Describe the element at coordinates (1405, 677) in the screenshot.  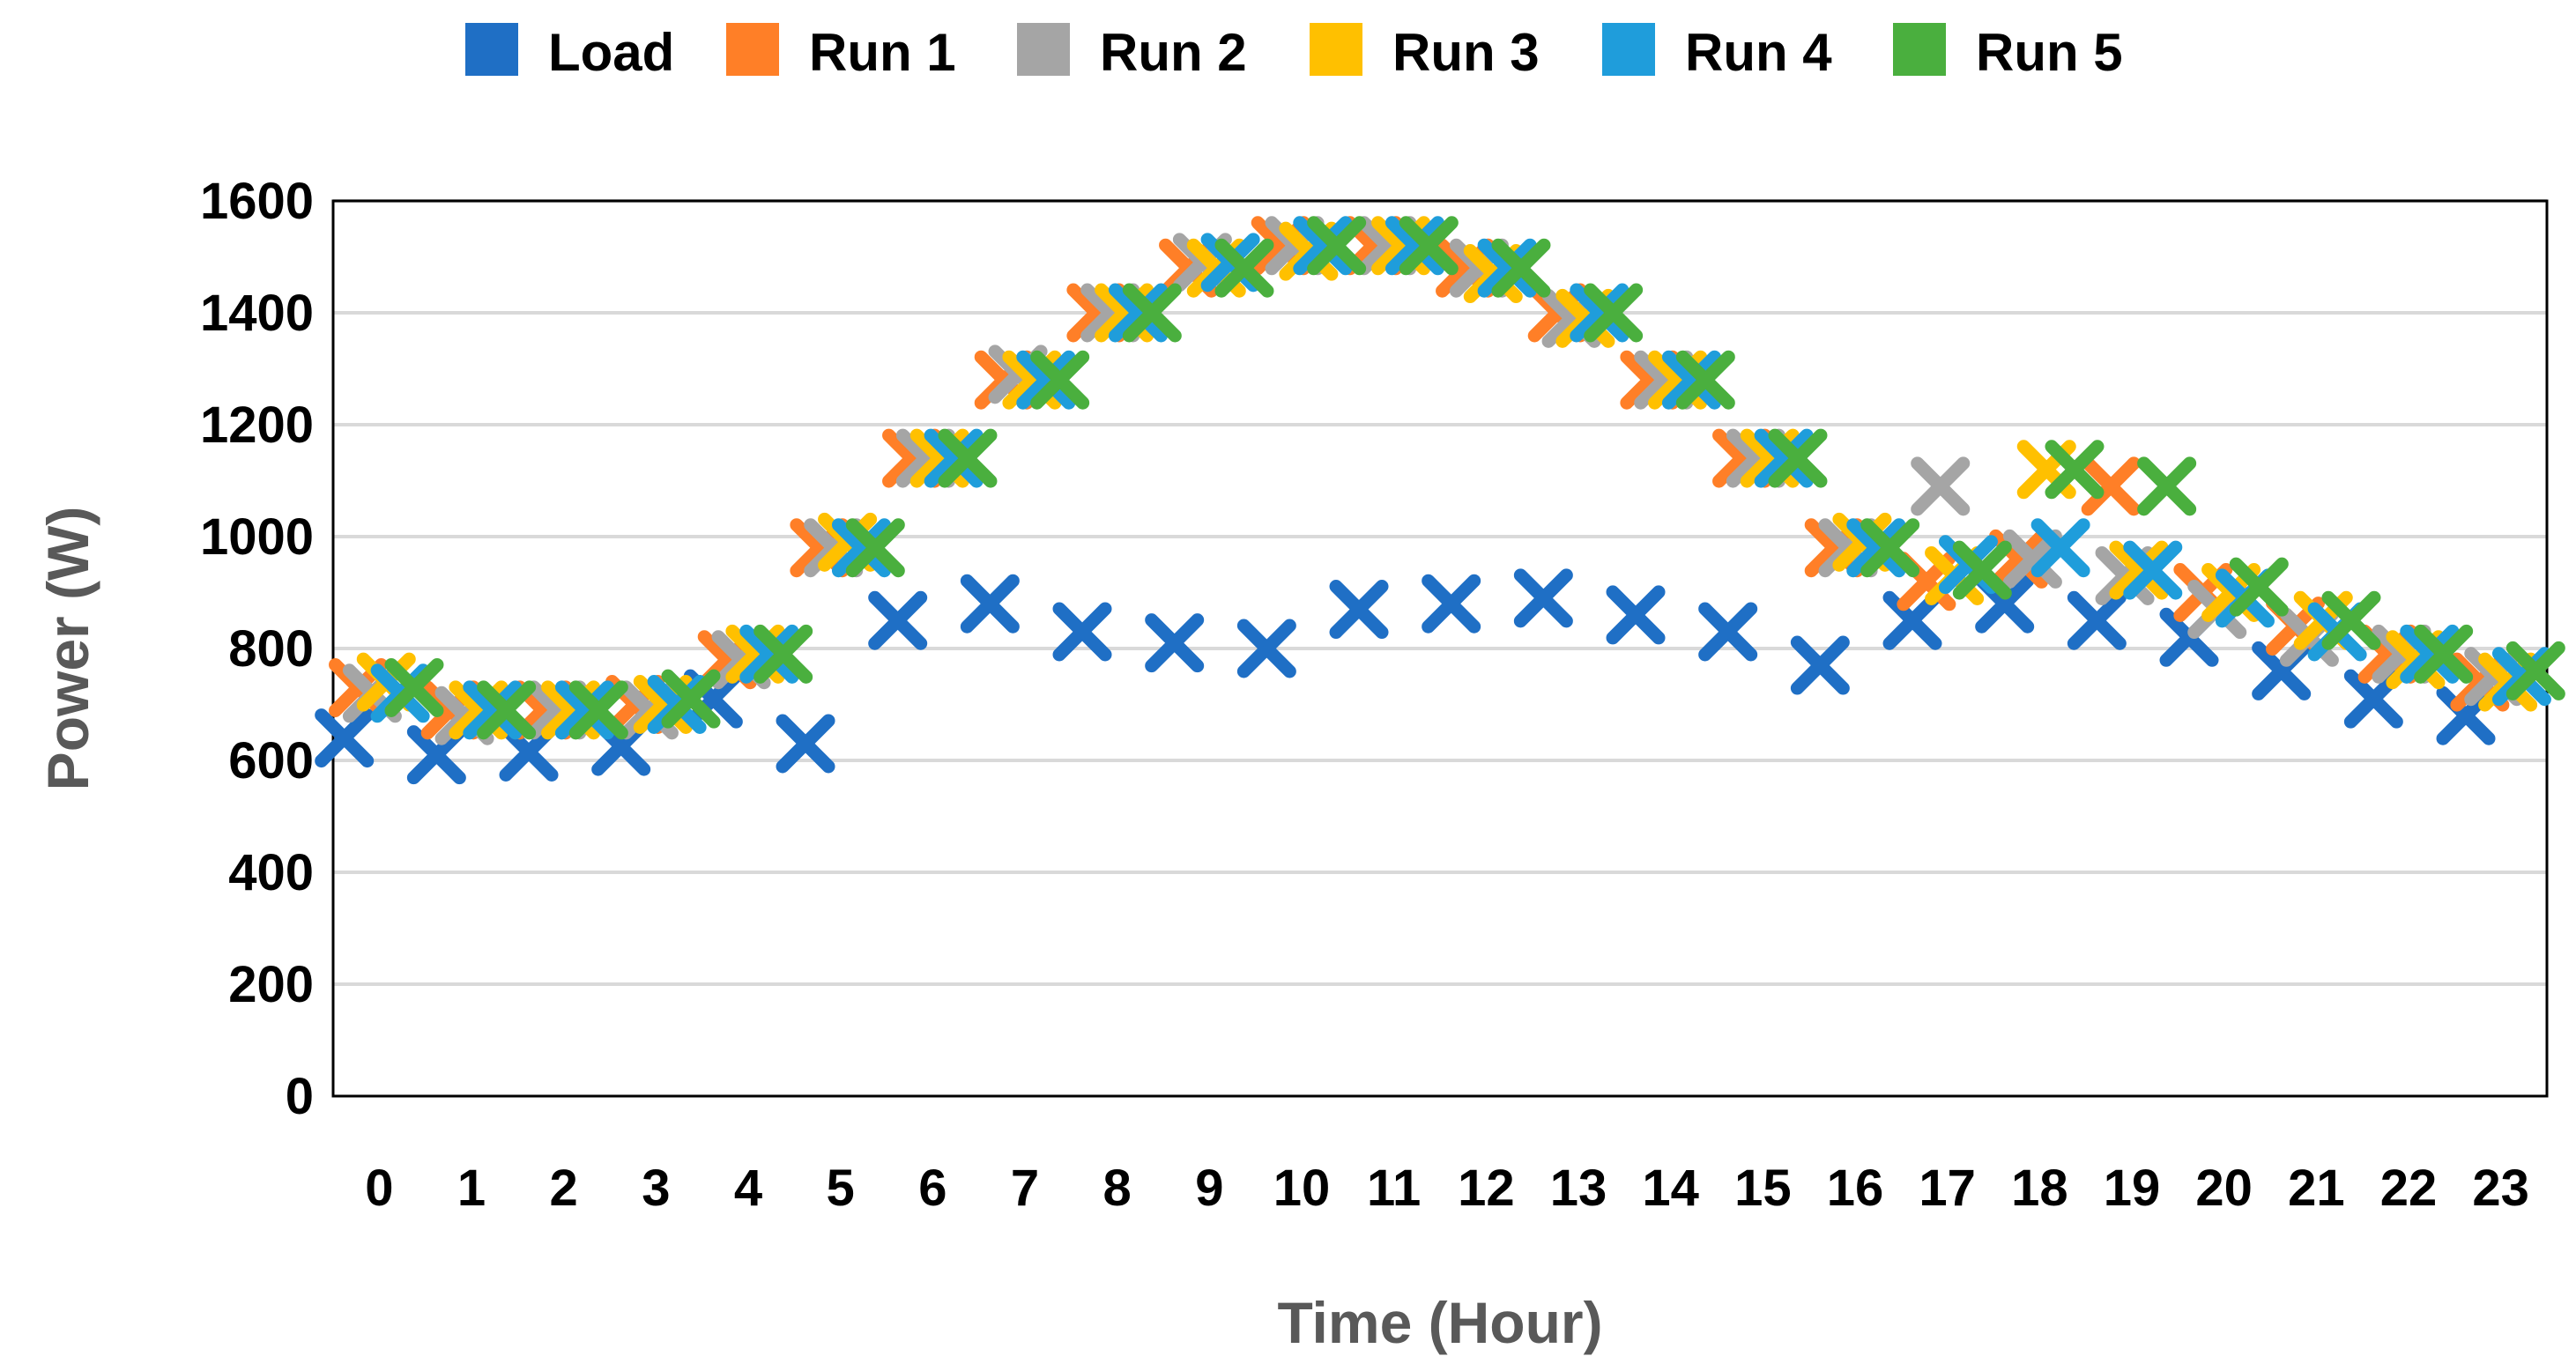
I see `series-load` at that location.